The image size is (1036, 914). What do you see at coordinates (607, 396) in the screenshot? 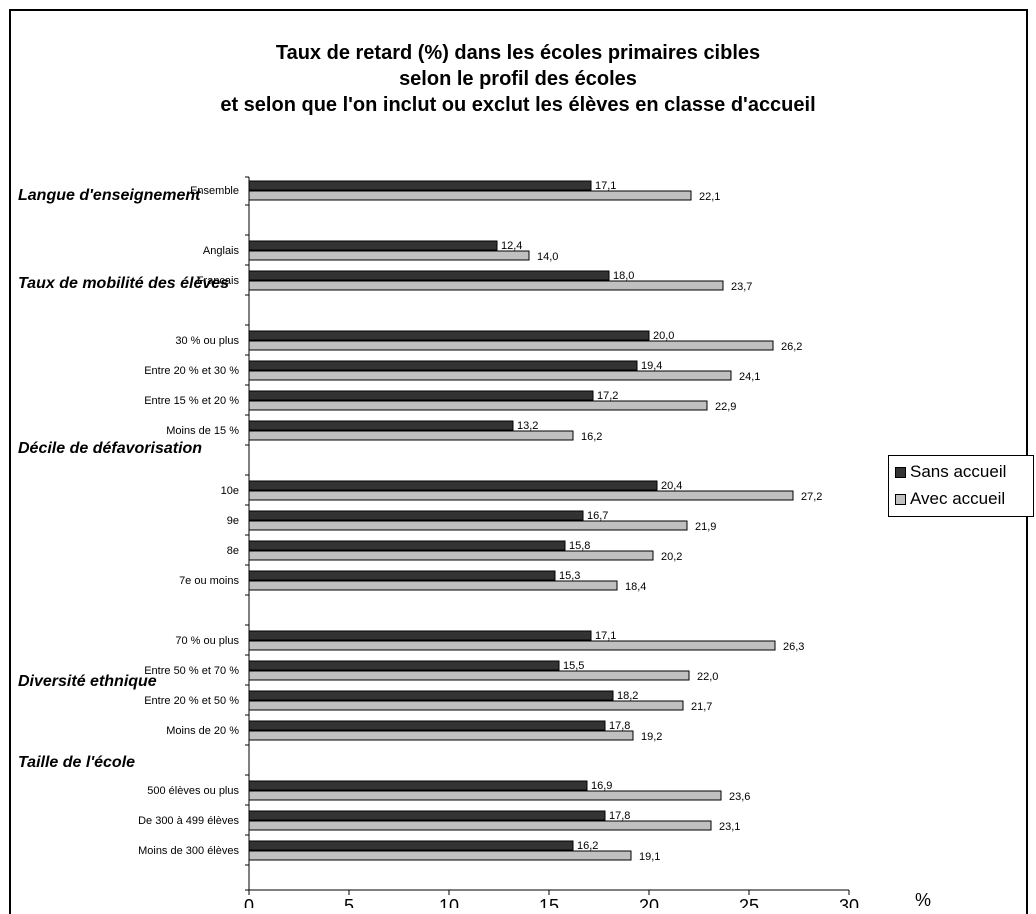
I see `data-label-sans-accueil: 17,2` at bounding box center [607, 396].